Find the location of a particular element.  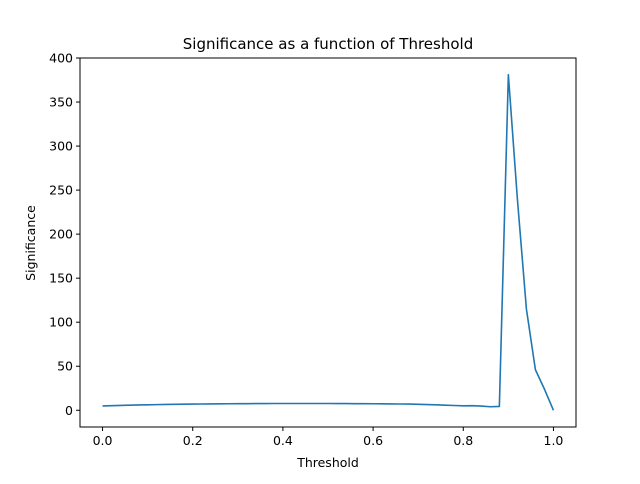

x-tick-label: 0.0 is located at coordinates (103, 440).